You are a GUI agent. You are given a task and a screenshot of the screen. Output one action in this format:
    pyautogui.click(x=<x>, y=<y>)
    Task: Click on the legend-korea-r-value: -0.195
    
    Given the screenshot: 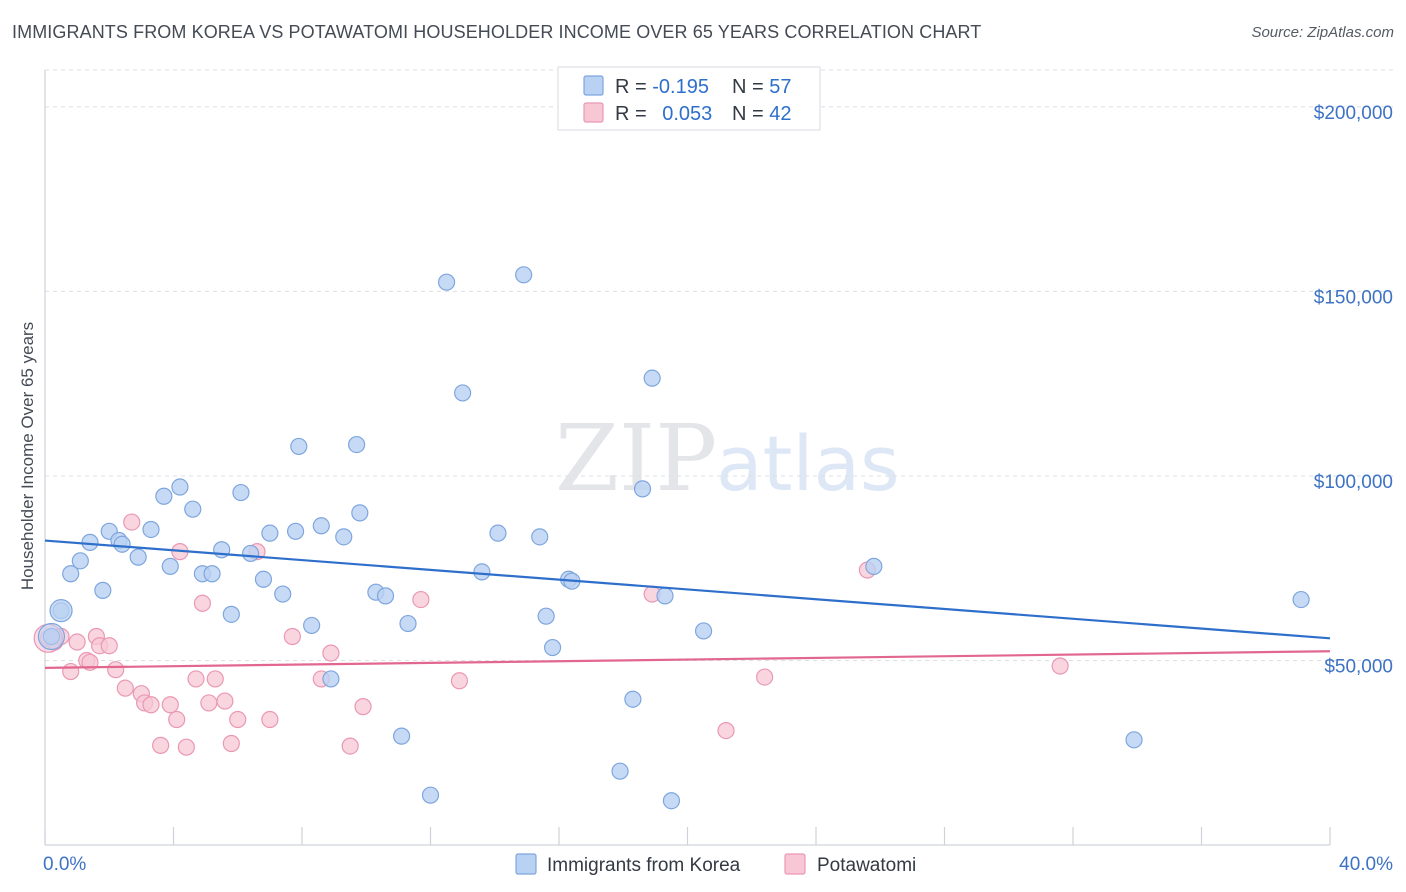 What is the action you would take?
    pyautogui.click(x=680, y=87)
    